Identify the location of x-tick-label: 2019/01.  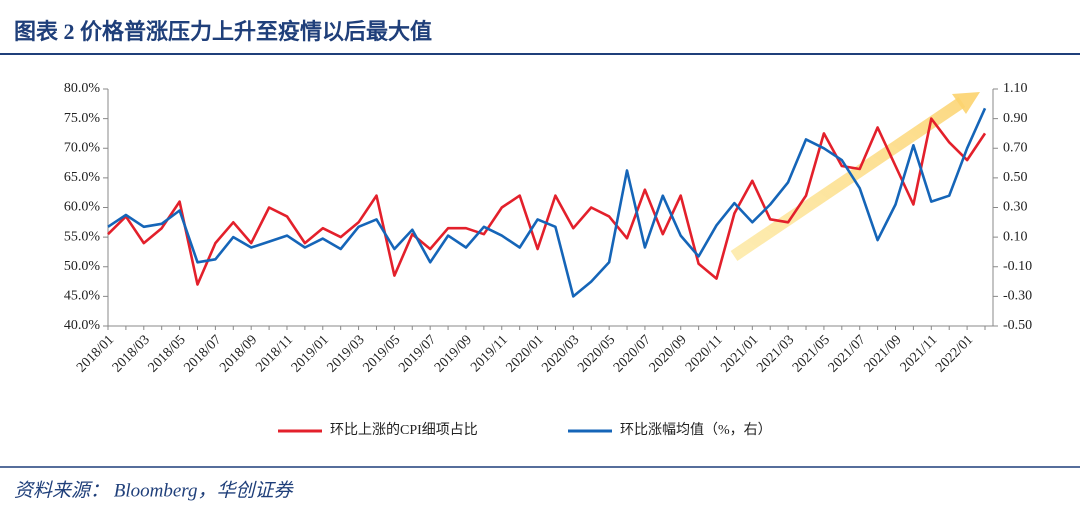
(310, 353).